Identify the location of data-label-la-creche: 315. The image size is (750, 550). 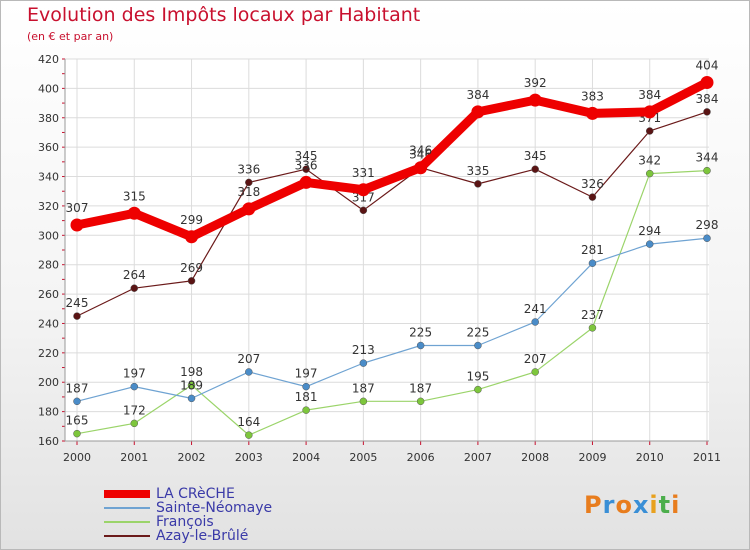
(134, 196).